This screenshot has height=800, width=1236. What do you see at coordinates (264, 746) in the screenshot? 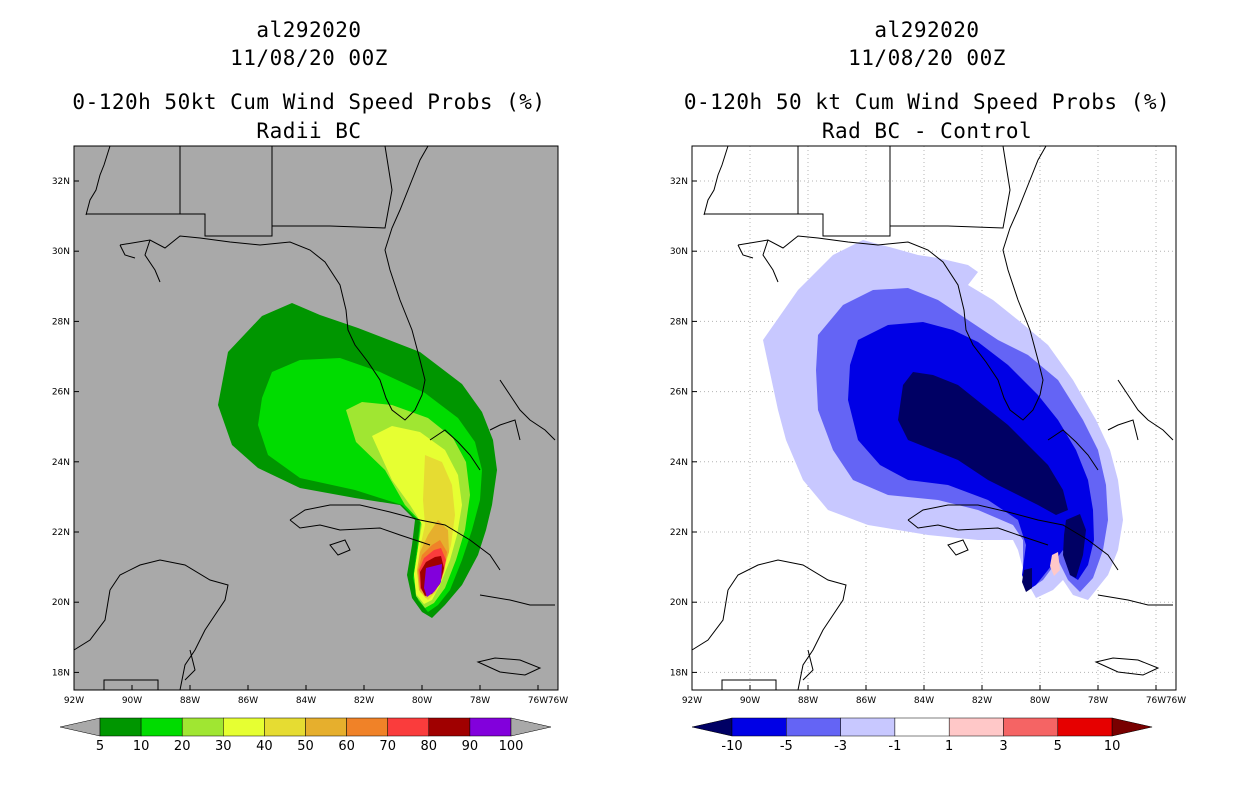
I see `colorbar-label: 40` at bounding box center [264, 746].